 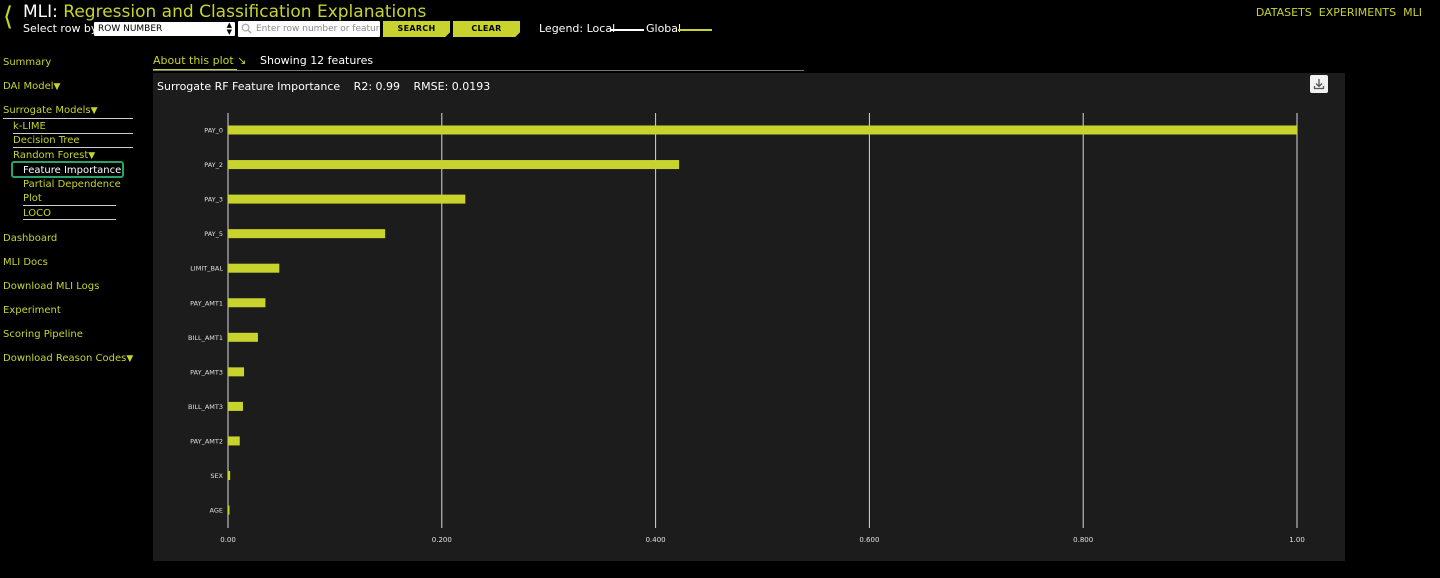 What do you see at coordinates (216, 511) in the screenshot?
I see `category-label: AGE` at bounding box center [216, 511].